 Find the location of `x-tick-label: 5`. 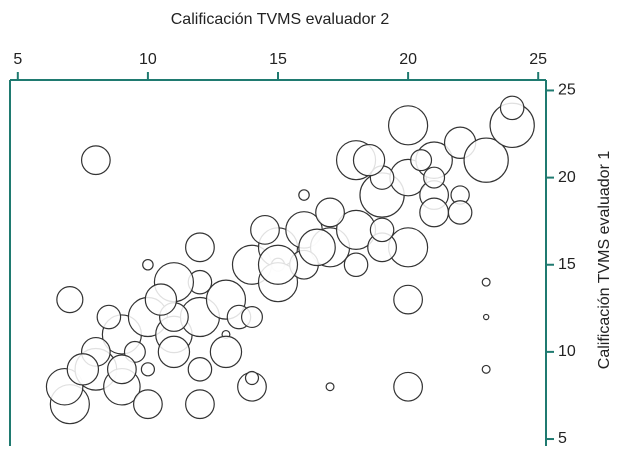

x-tick-label: 5 is located at coordinates (17, 59).